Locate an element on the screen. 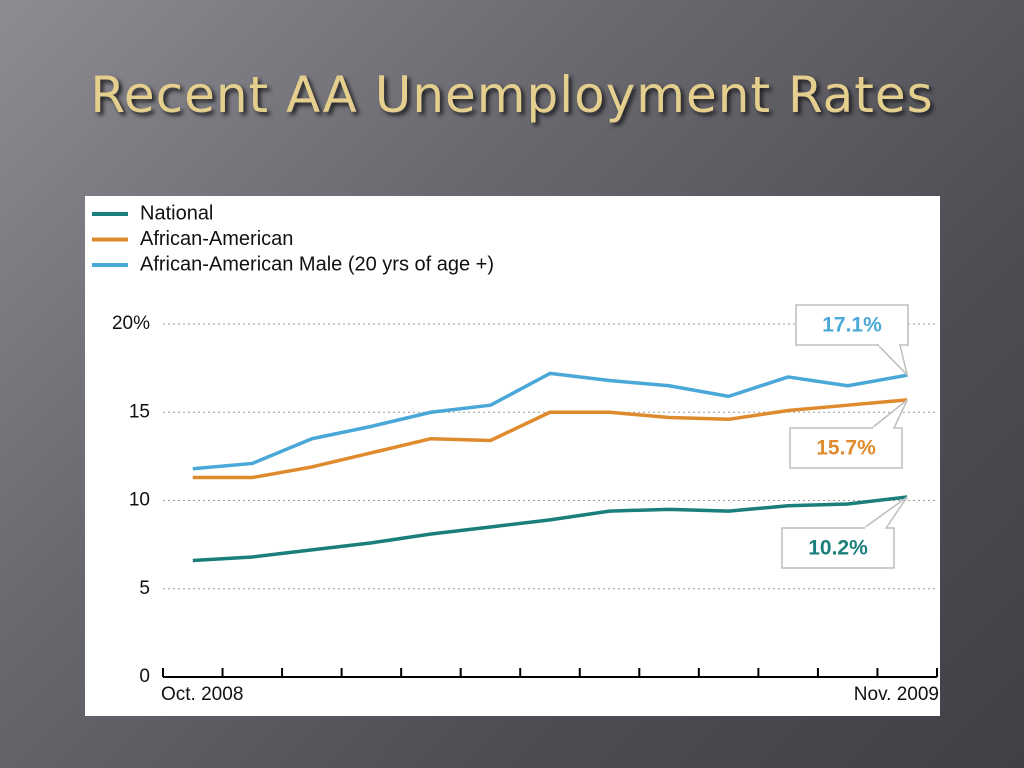 The height and width of the screenshot is (768, 1024). legend-label: African-American is located at coordinates (216, 239).